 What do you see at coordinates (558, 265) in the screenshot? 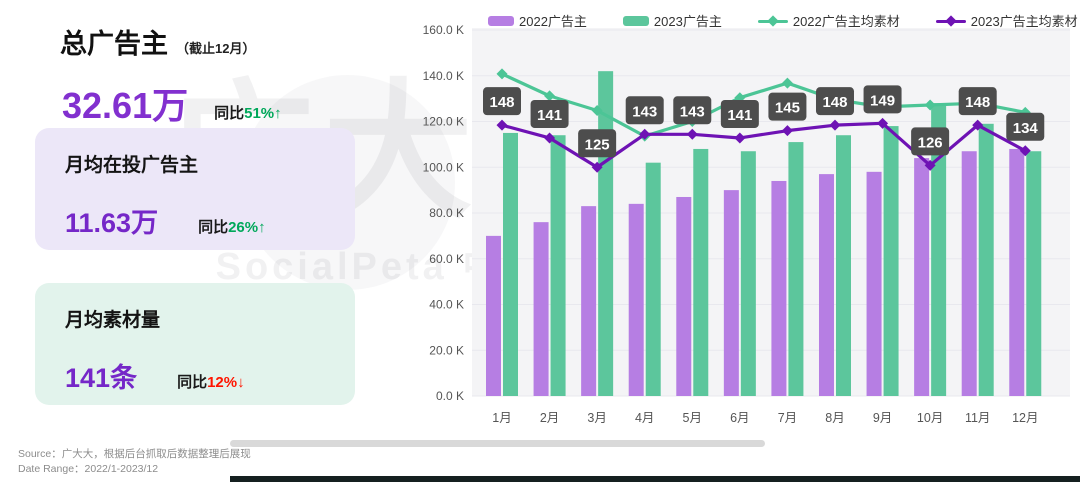
I see `bar-2023广告主-2月` at bounding box center [558, 265].